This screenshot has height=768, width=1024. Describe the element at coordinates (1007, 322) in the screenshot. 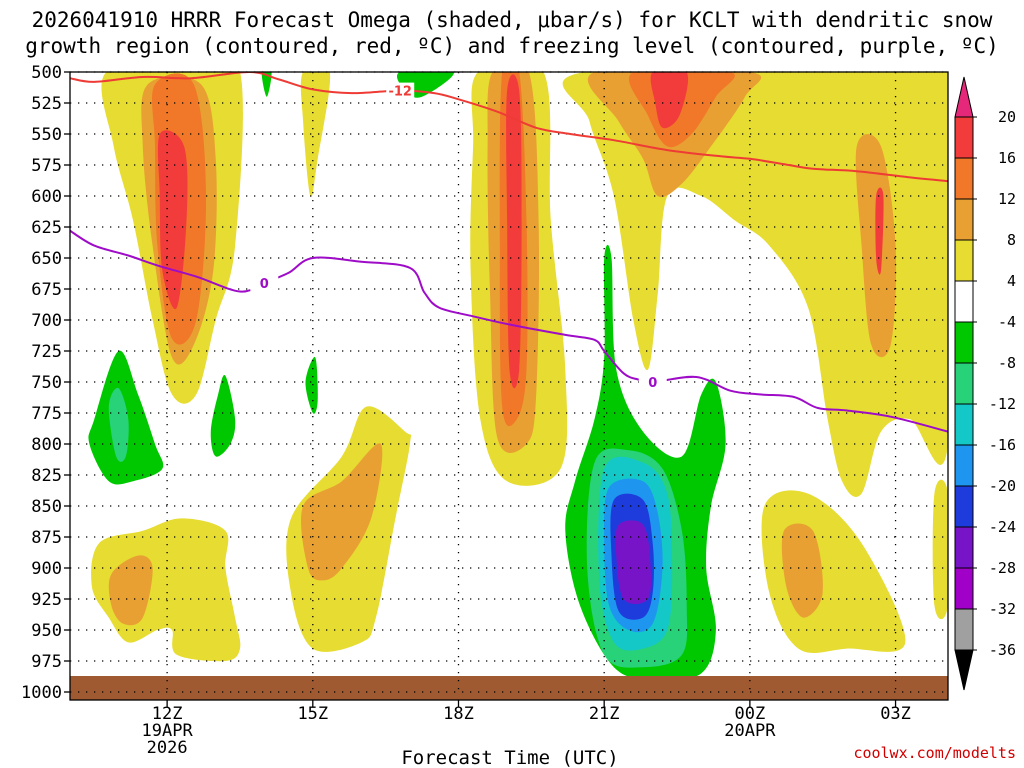

I see `colorbar-label: -4` at that location.